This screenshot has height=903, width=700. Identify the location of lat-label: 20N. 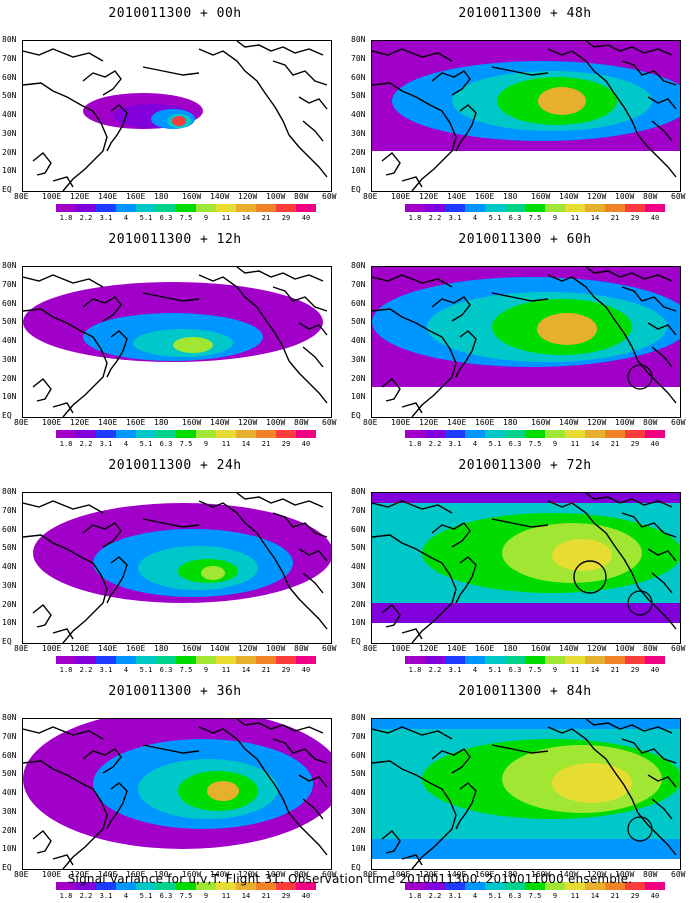
(9, 378).